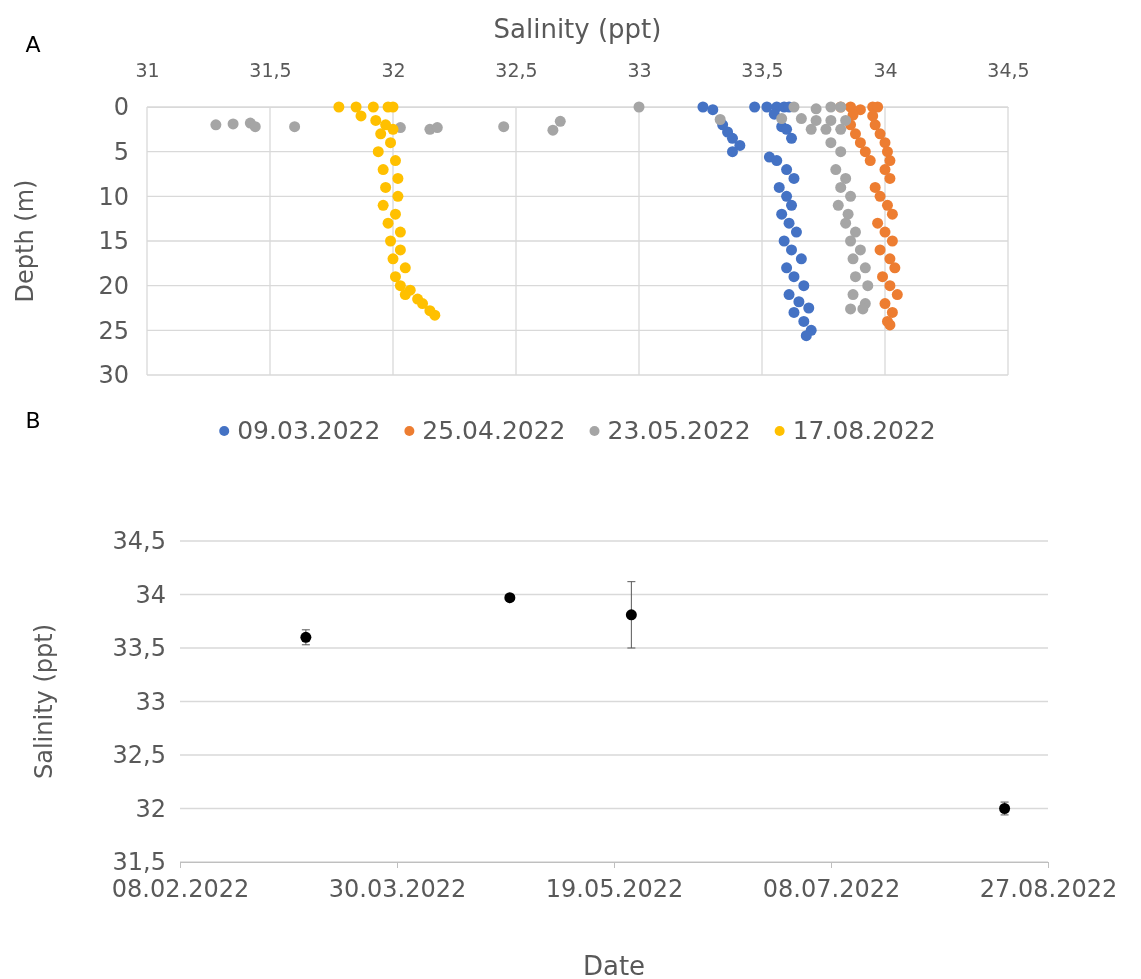 The height and width of the screenshot is (979, 1141). What do you see at coordinates (831, 889) in the screenshot?
I see `x-tick-label: 08.07.2022` at bounding box center [831, 889].